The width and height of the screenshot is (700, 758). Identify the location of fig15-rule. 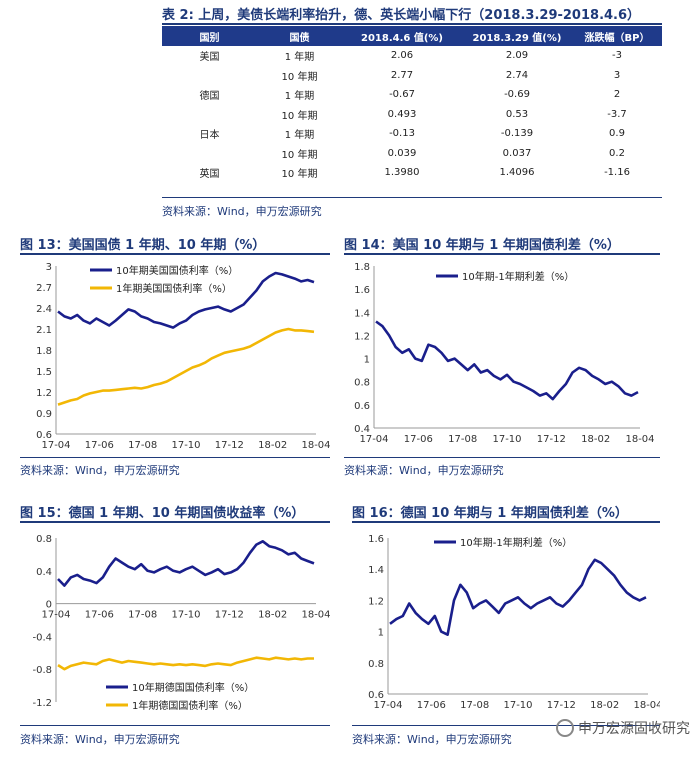
(175, 522).